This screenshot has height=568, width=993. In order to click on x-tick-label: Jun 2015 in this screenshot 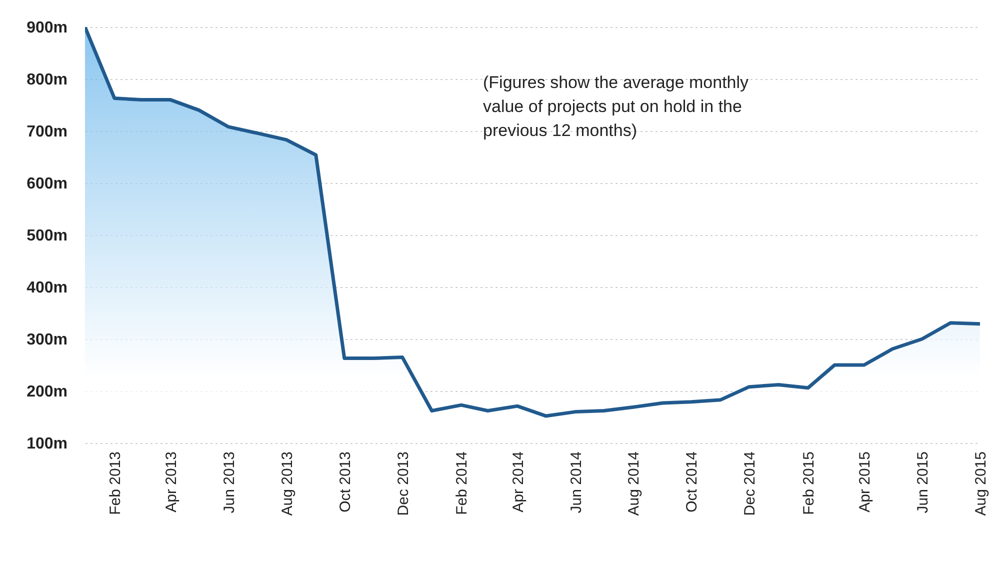, I will do `click(923, 483)`.